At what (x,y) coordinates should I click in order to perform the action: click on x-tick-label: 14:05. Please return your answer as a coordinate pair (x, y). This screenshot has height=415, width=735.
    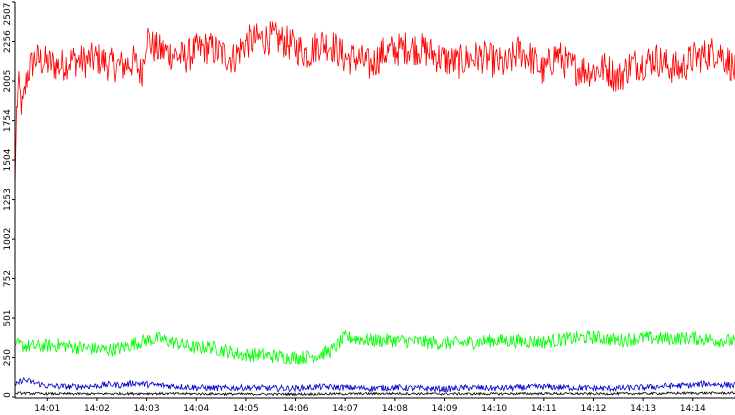
    Looking at the image, I should click on (246, 409).